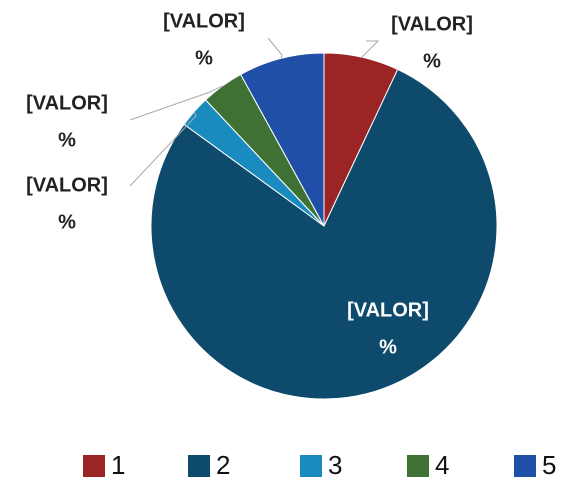 This screenshot has height=481, width=564. I want to click on legend-label: 5, so click(549, 465).